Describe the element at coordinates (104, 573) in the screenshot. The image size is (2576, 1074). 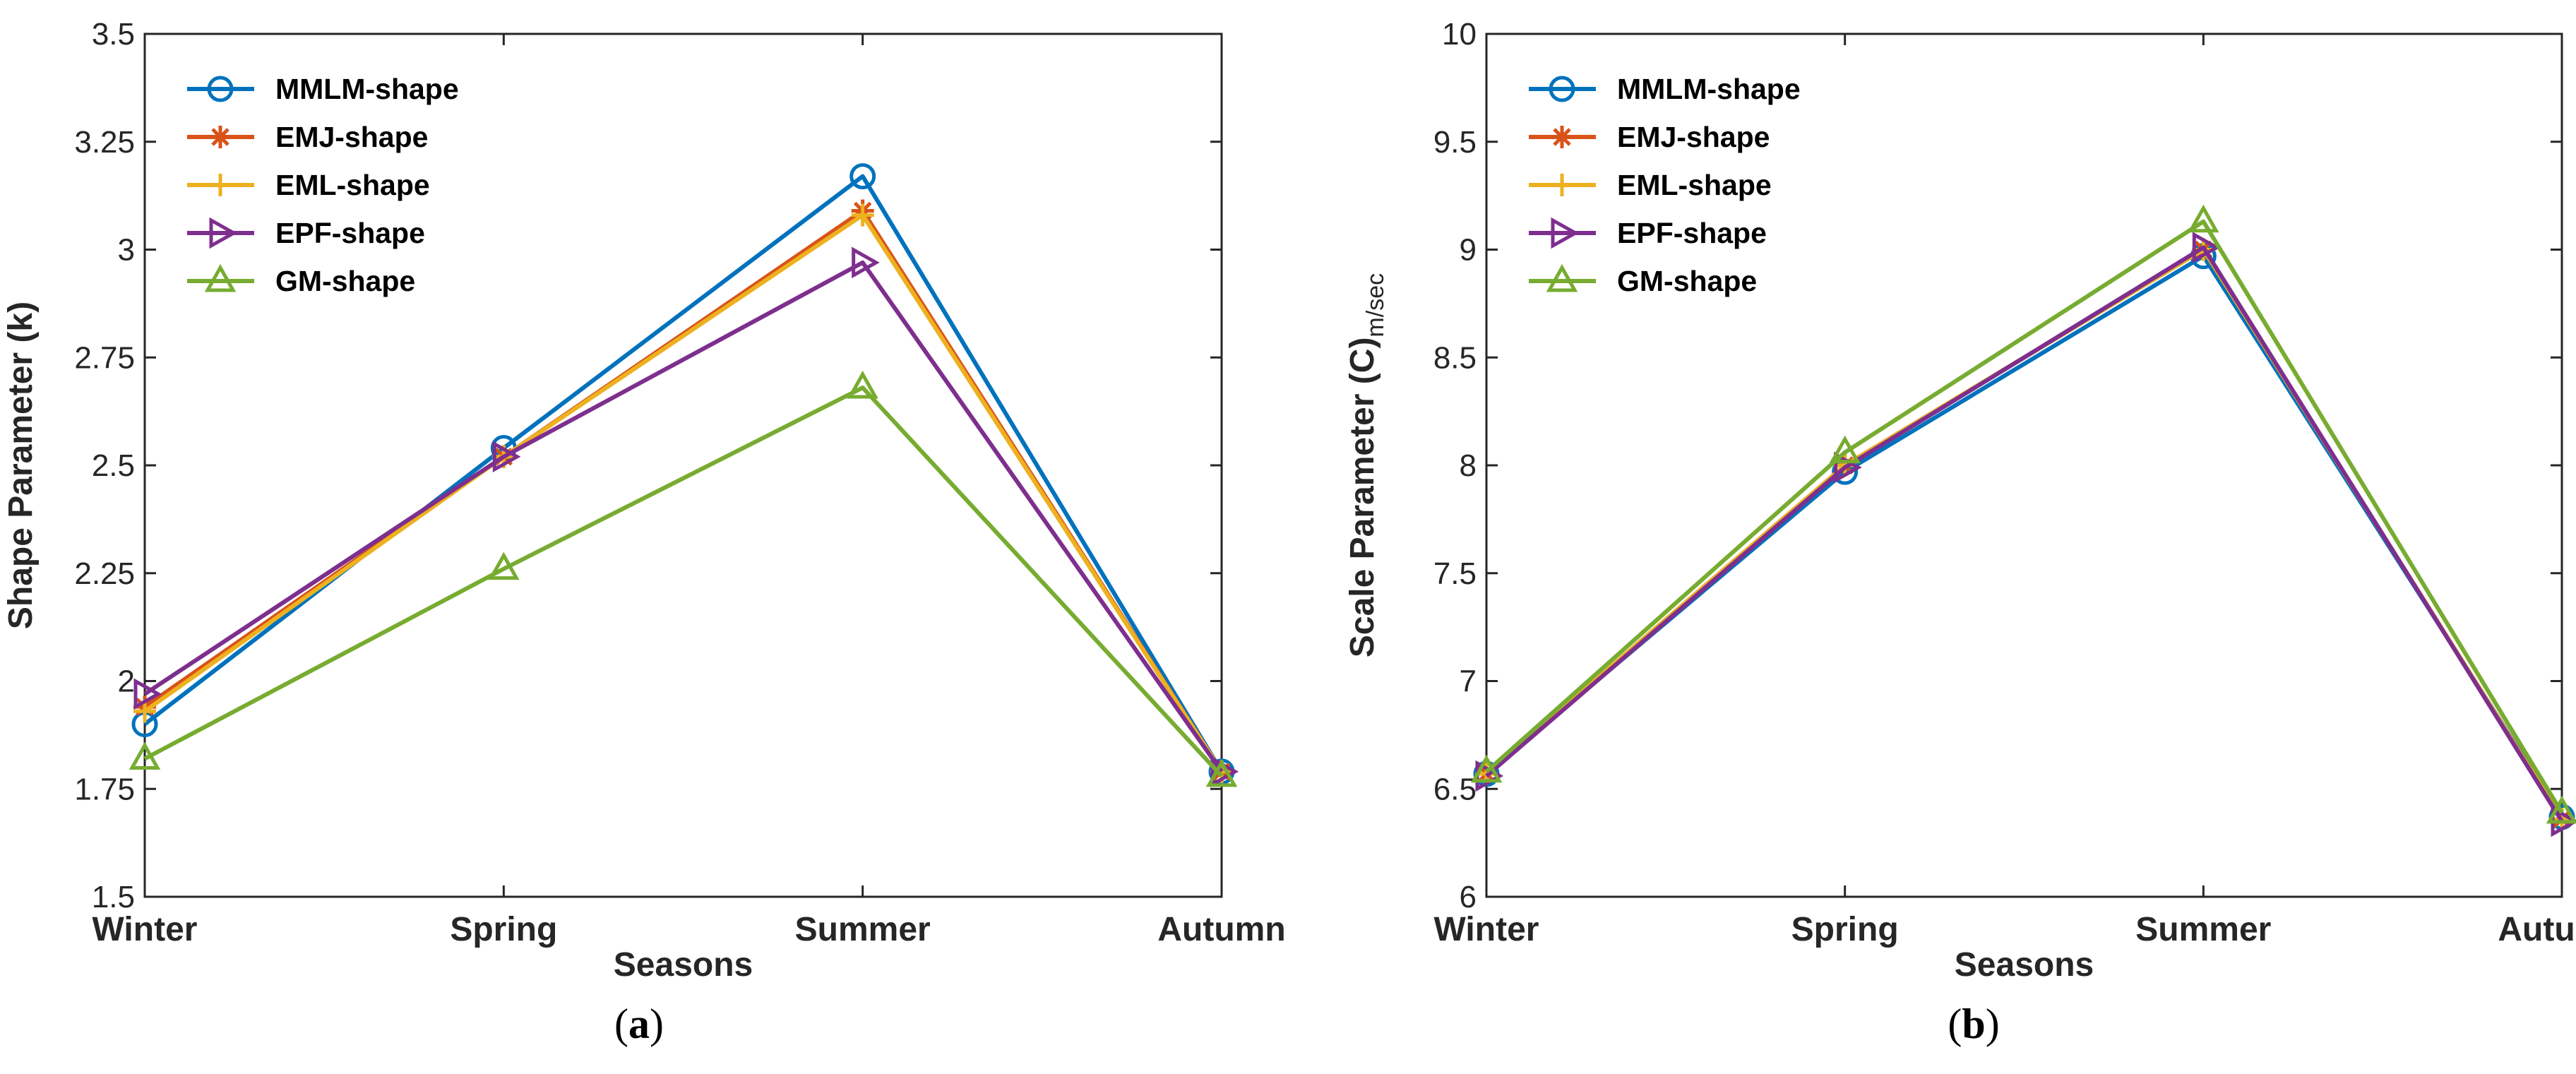
I see `y-tick-label: 2.25` at that location.